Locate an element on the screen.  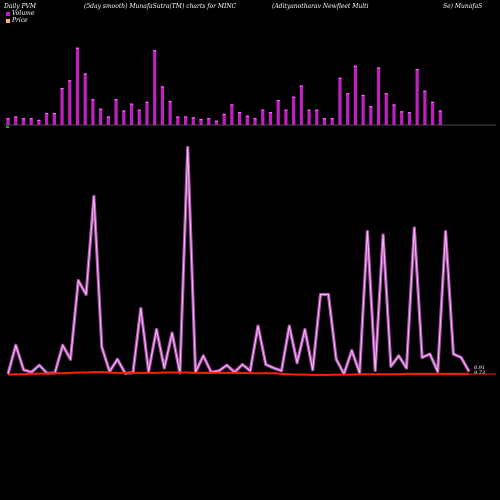
legend-price-label: Price is located at coordinates (20, 20).